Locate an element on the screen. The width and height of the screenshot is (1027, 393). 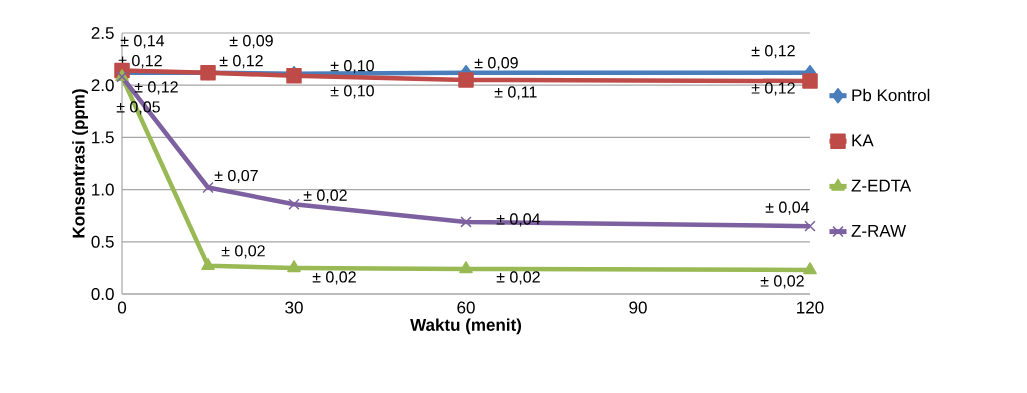
y-tick-label: 2.5 is located at coordinates (102, 33).